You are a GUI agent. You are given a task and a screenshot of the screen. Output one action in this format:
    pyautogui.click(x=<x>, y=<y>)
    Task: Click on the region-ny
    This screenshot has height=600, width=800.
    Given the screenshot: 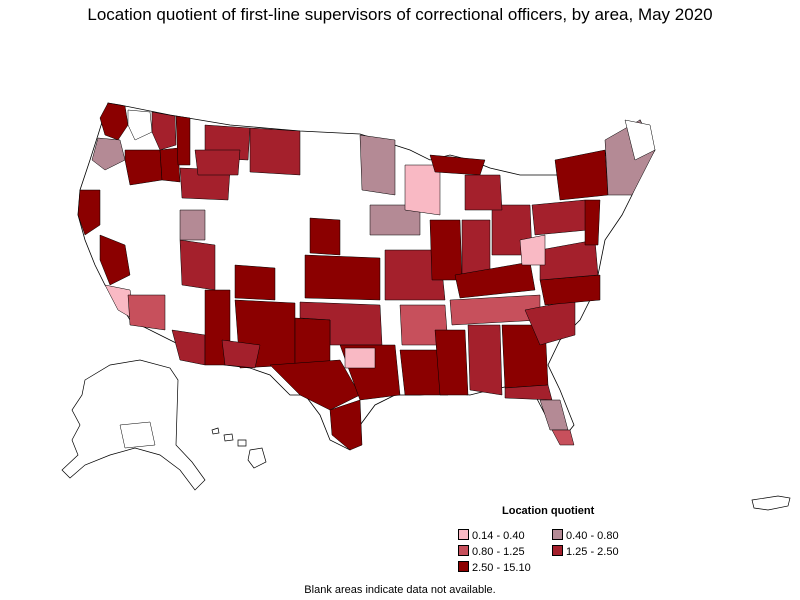 What is the action you would take?
    pyautogui.click(x=581, y=175)
    